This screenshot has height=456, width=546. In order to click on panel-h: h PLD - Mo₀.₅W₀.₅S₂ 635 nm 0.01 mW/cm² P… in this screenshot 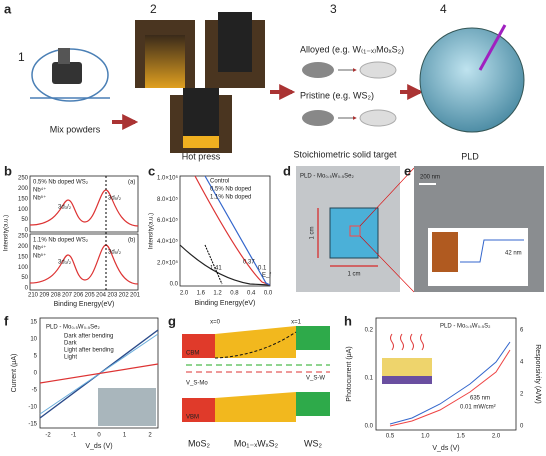, I will do `click(442, 382)`.